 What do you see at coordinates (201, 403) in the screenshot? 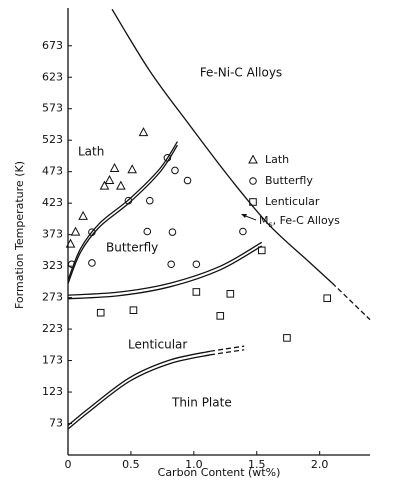
I see `region-label: Thin Plate` at bounding box center [201, 403].